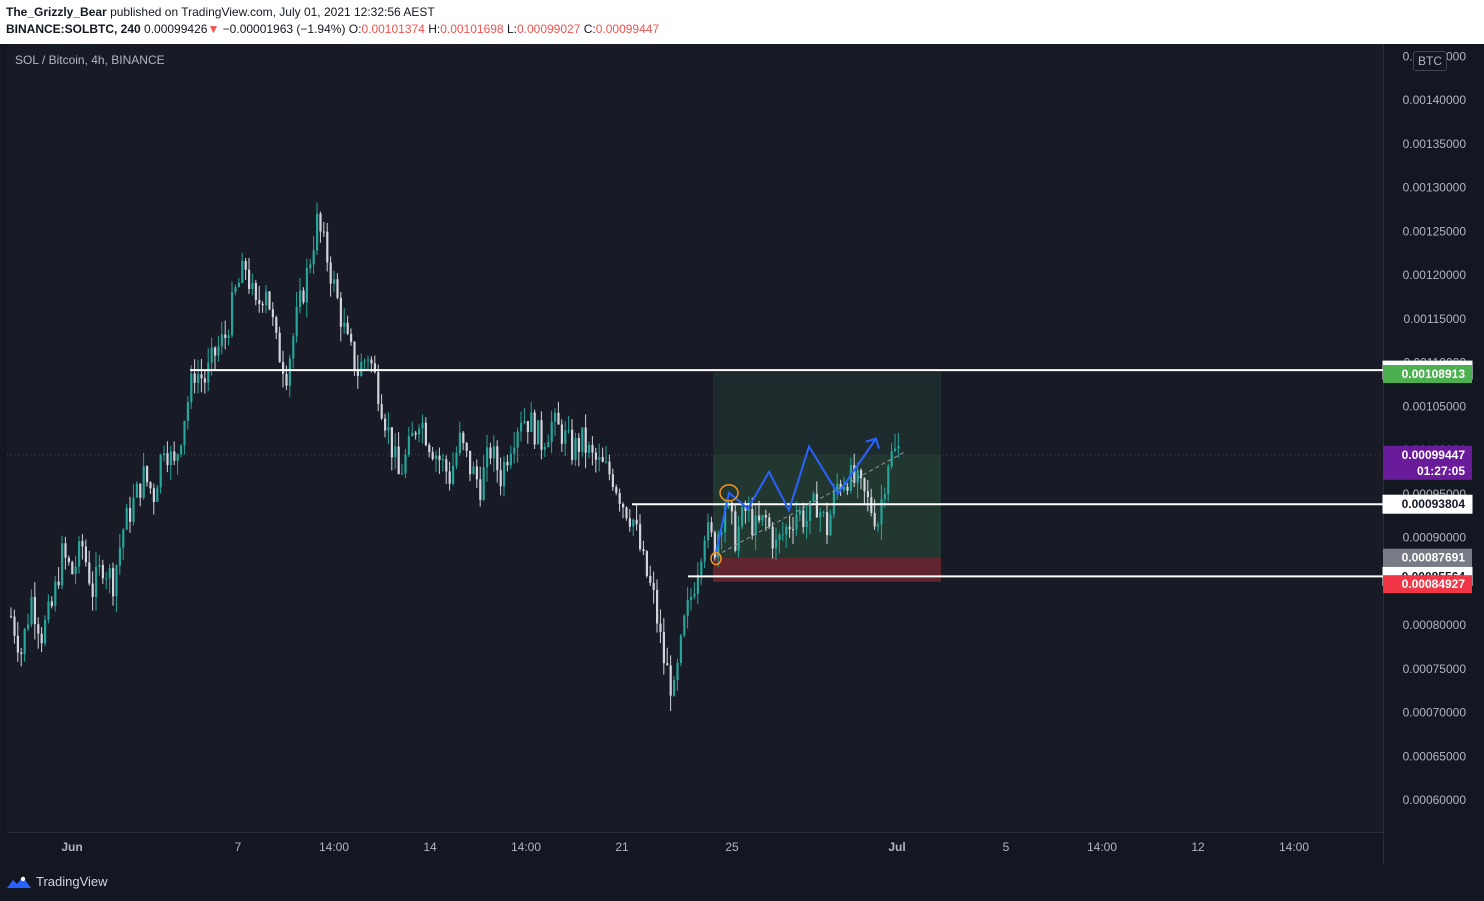  Describe the element at coordinates (622, 847) in the screenshot. I see `x-tick-label: 21` at that location.